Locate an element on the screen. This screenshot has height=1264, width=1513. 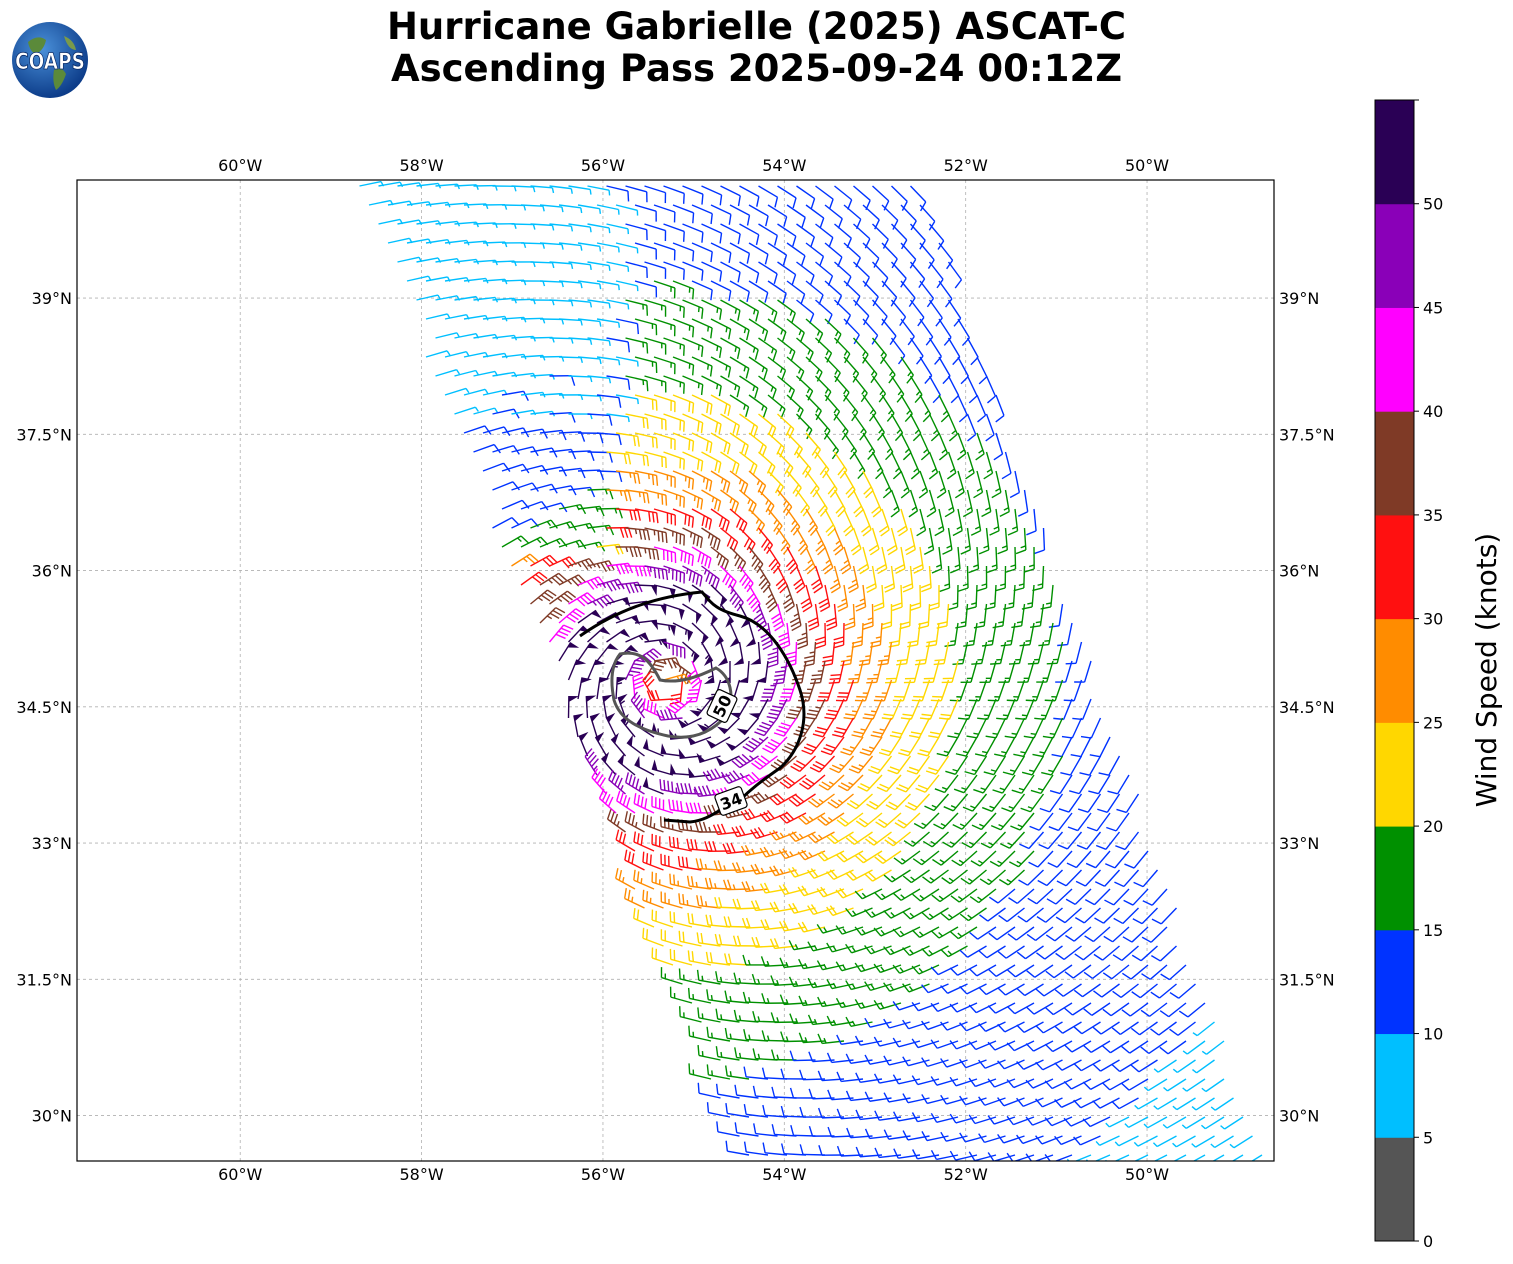
colorbar-label: Wind Speed (knots) is located at coordinates (1486, 670).